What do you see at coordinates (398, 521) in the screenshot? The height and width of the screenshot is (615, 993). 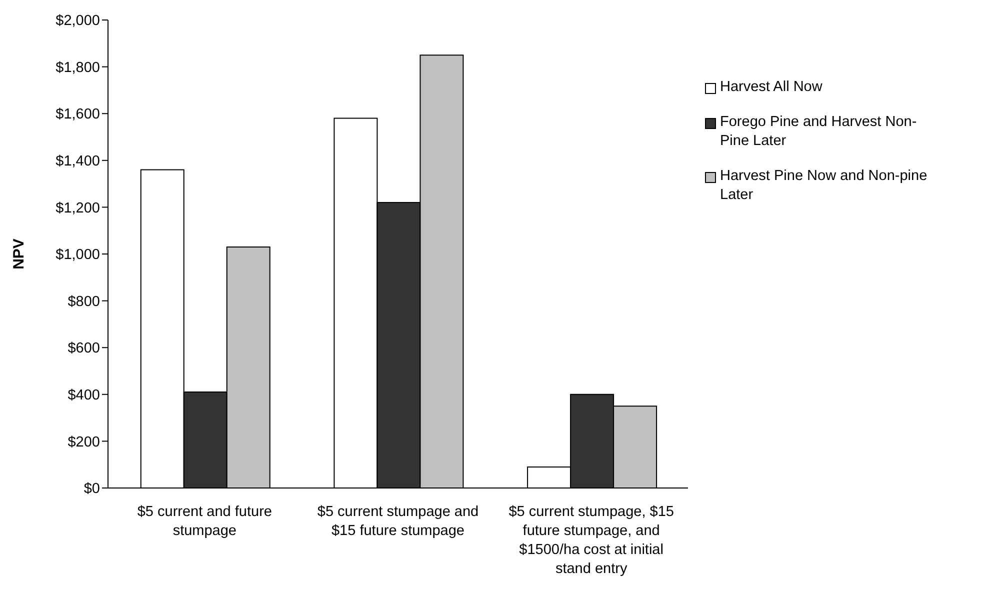 I see `x-tick-label: $5 current stumpage and $15 future stumpage` at bounding box center [398, 521].